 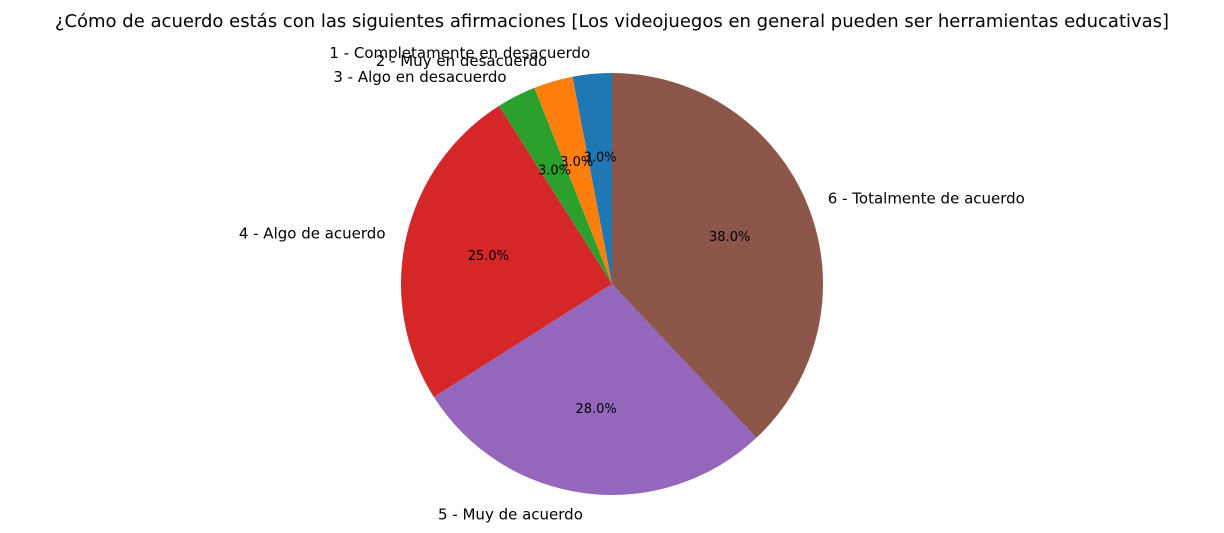 I want to click on pct-label-2-muy-en-desacuerdo: 3.0%, so click(x=576, y=162).